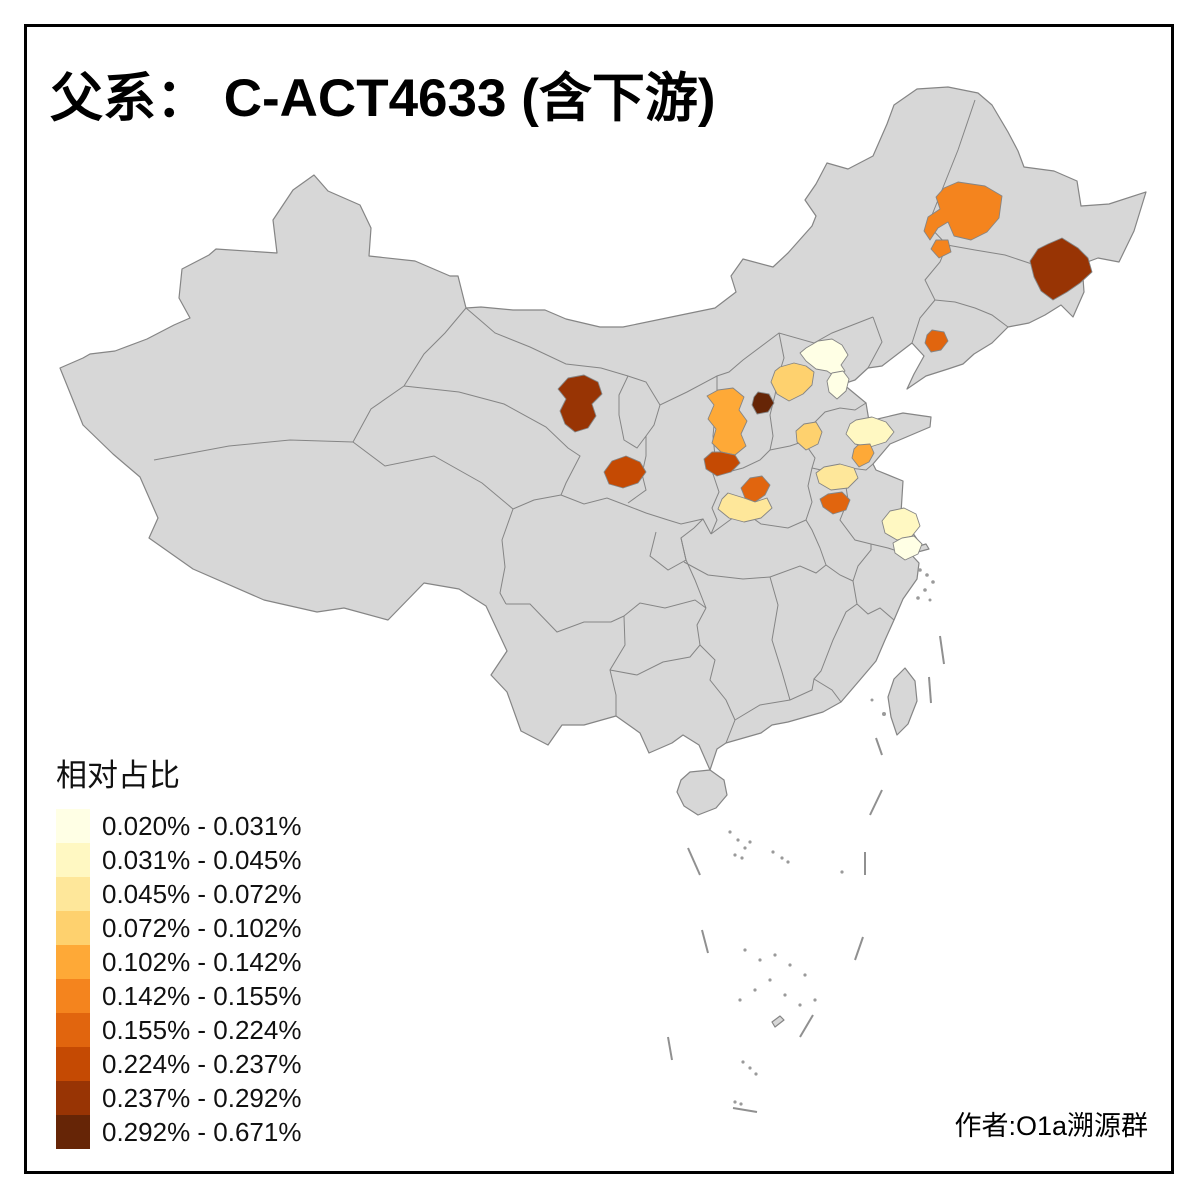 The height and width of the screenshot is (1200, 1200). I want to click on legend-title: 相对占比, so click(118, 775).